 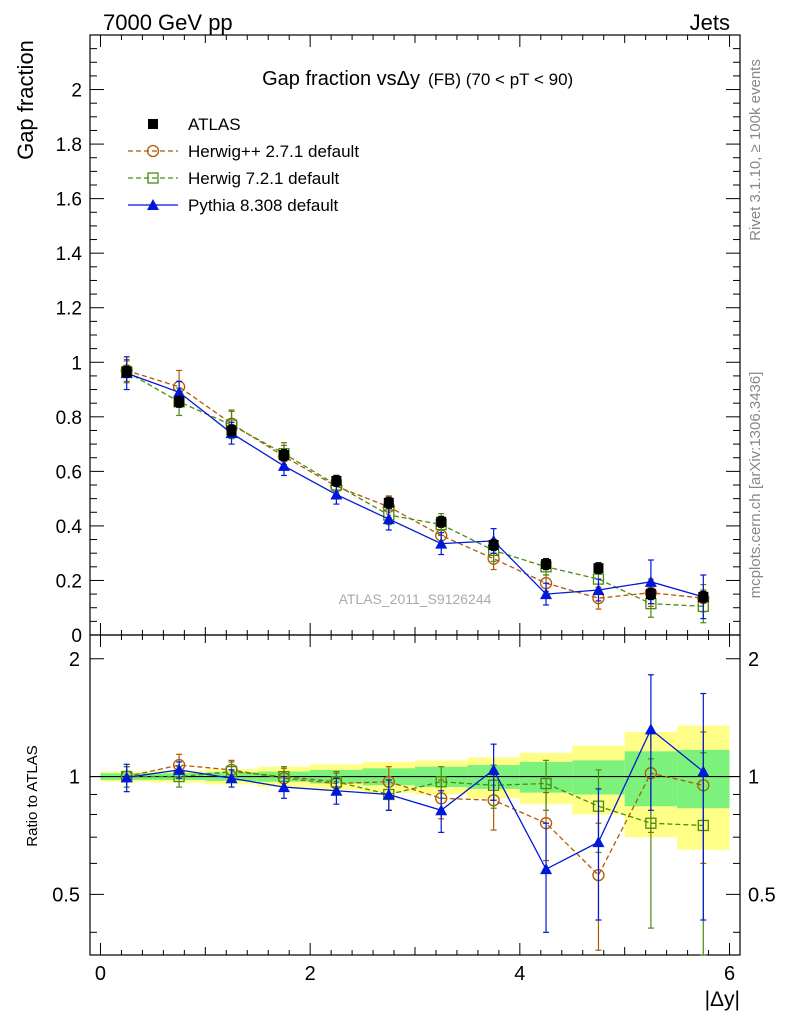 What do you see at coordinates (762, 895) in the screenshot?
I see `y-tick-label-right: 0.5` at bounding box center [762, 895].